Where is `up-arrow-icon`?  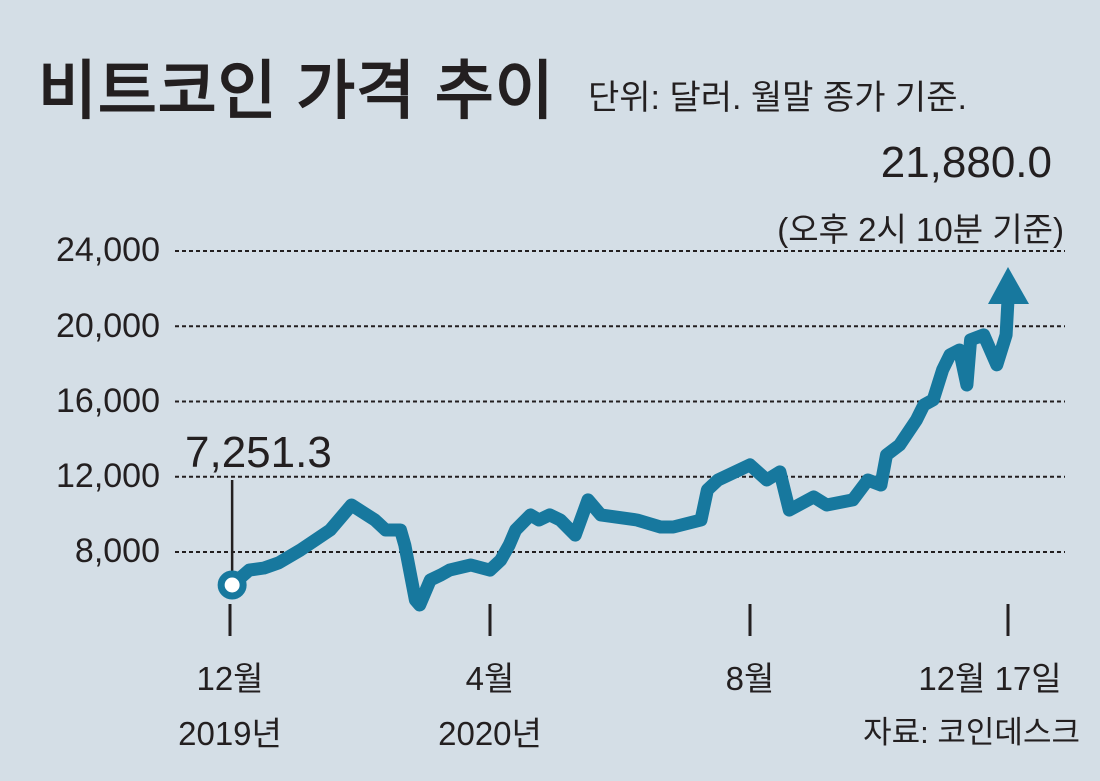 up-arrow-icon is located at coordinates (1008, 285).